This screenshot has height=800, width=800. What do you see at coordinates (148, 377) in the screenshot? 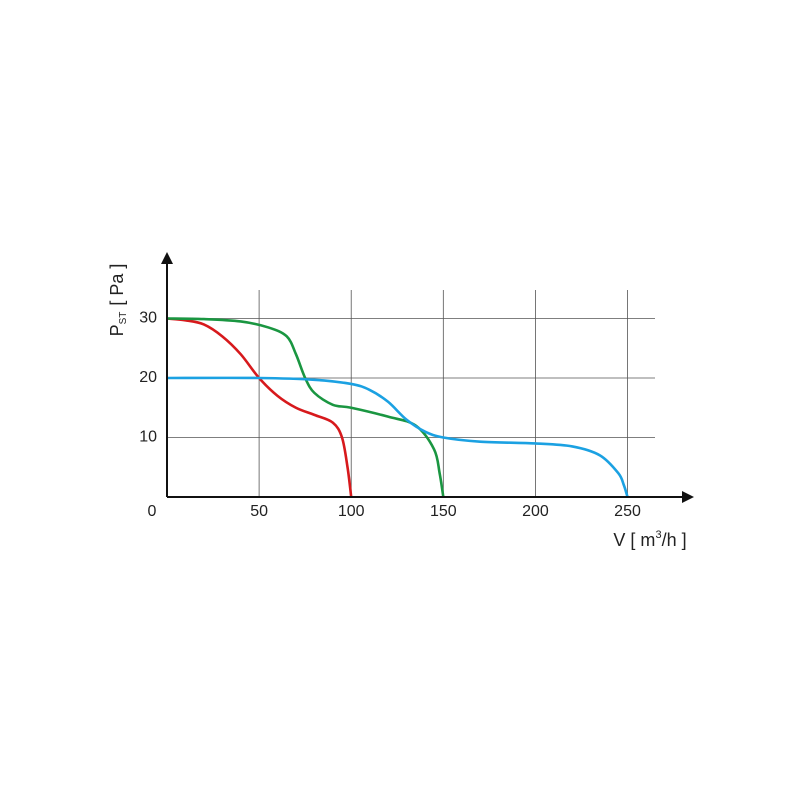
I see `y-tick-label: 20` at bounding box center [148, 377].